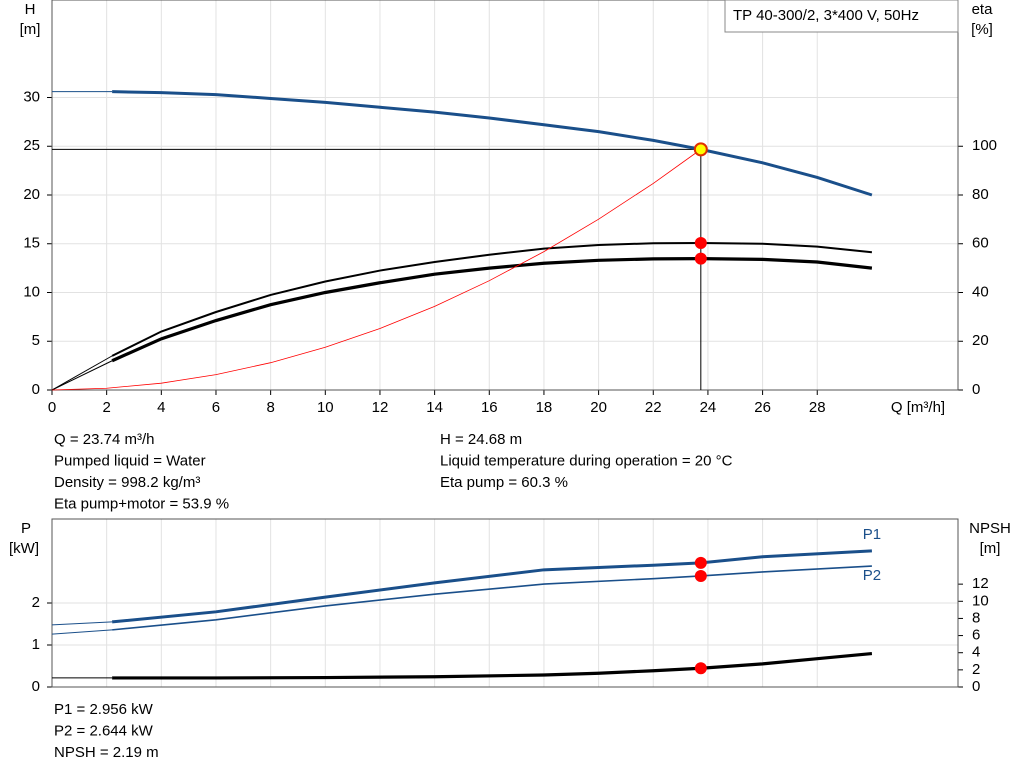 The image size is (1024, 781). Describe the element at coordinates (982, 29) in the screenshot. I see `y2-axis-unit: [%]` at that location.